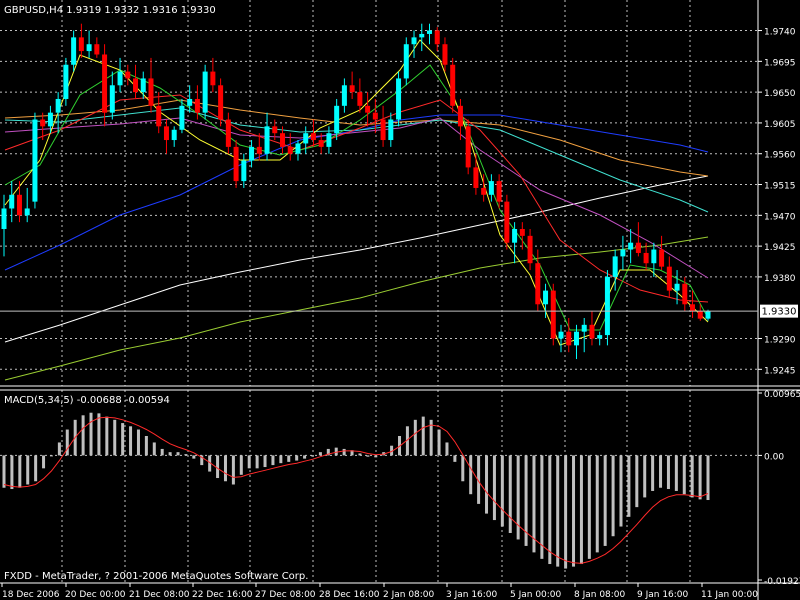  I want to click on time-tick-label: 27 Dec 08:00, so click(285, 595).